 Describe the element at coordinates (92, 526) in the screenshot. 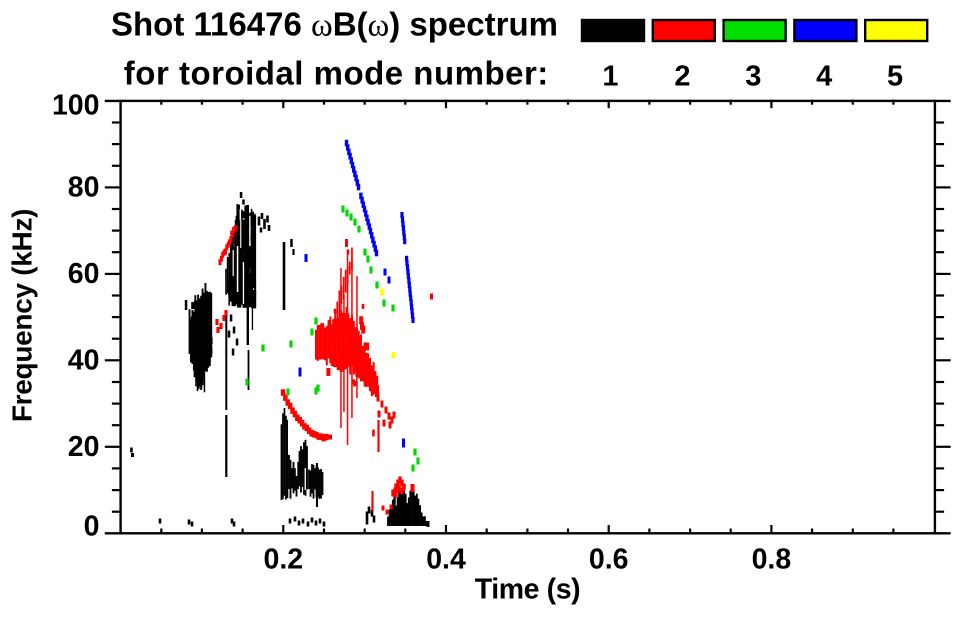

I see `svg-text: 0` at that location.